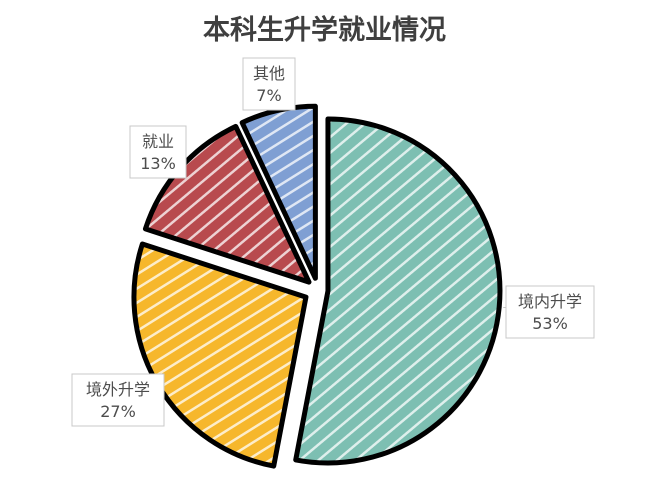 This screenshot has height=480, width=649. What do you see at coordinates (550, 301) in the screenshot?
I see `category-label: 境内升学` at bounding box center [550, 301].